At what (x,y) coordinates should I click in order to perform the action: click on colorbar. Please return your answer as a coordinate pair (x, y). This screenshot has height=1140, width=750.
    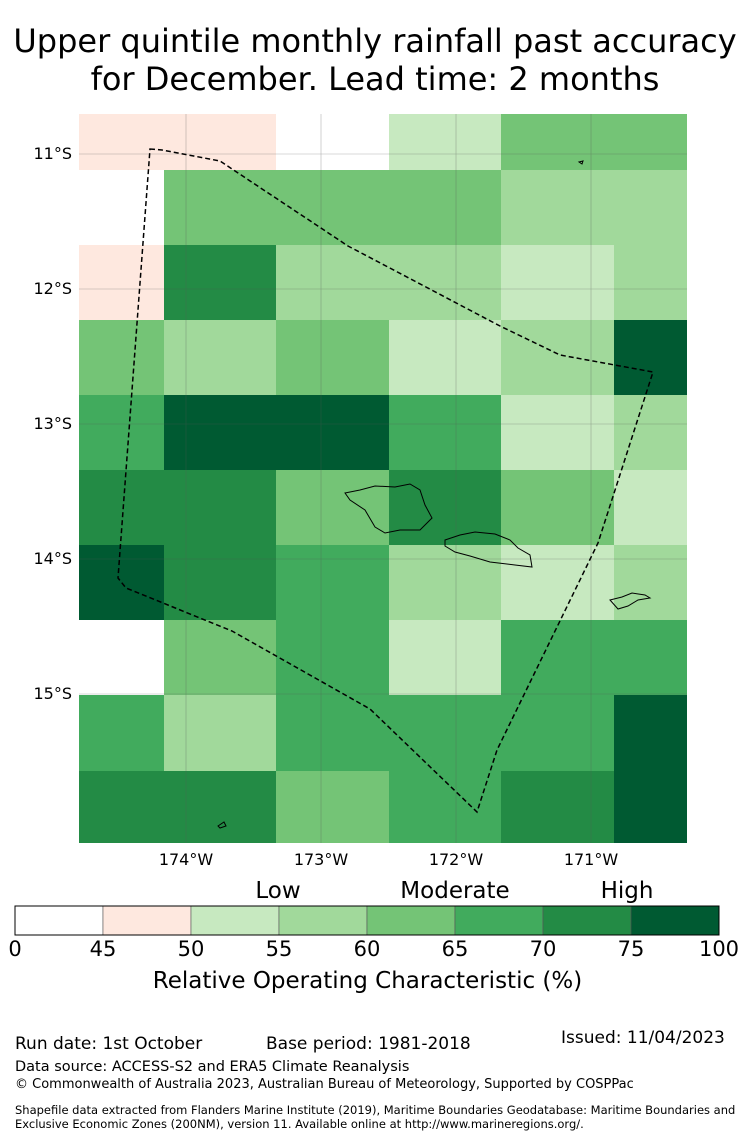
    Looking at the image, I should click on (367, 920).